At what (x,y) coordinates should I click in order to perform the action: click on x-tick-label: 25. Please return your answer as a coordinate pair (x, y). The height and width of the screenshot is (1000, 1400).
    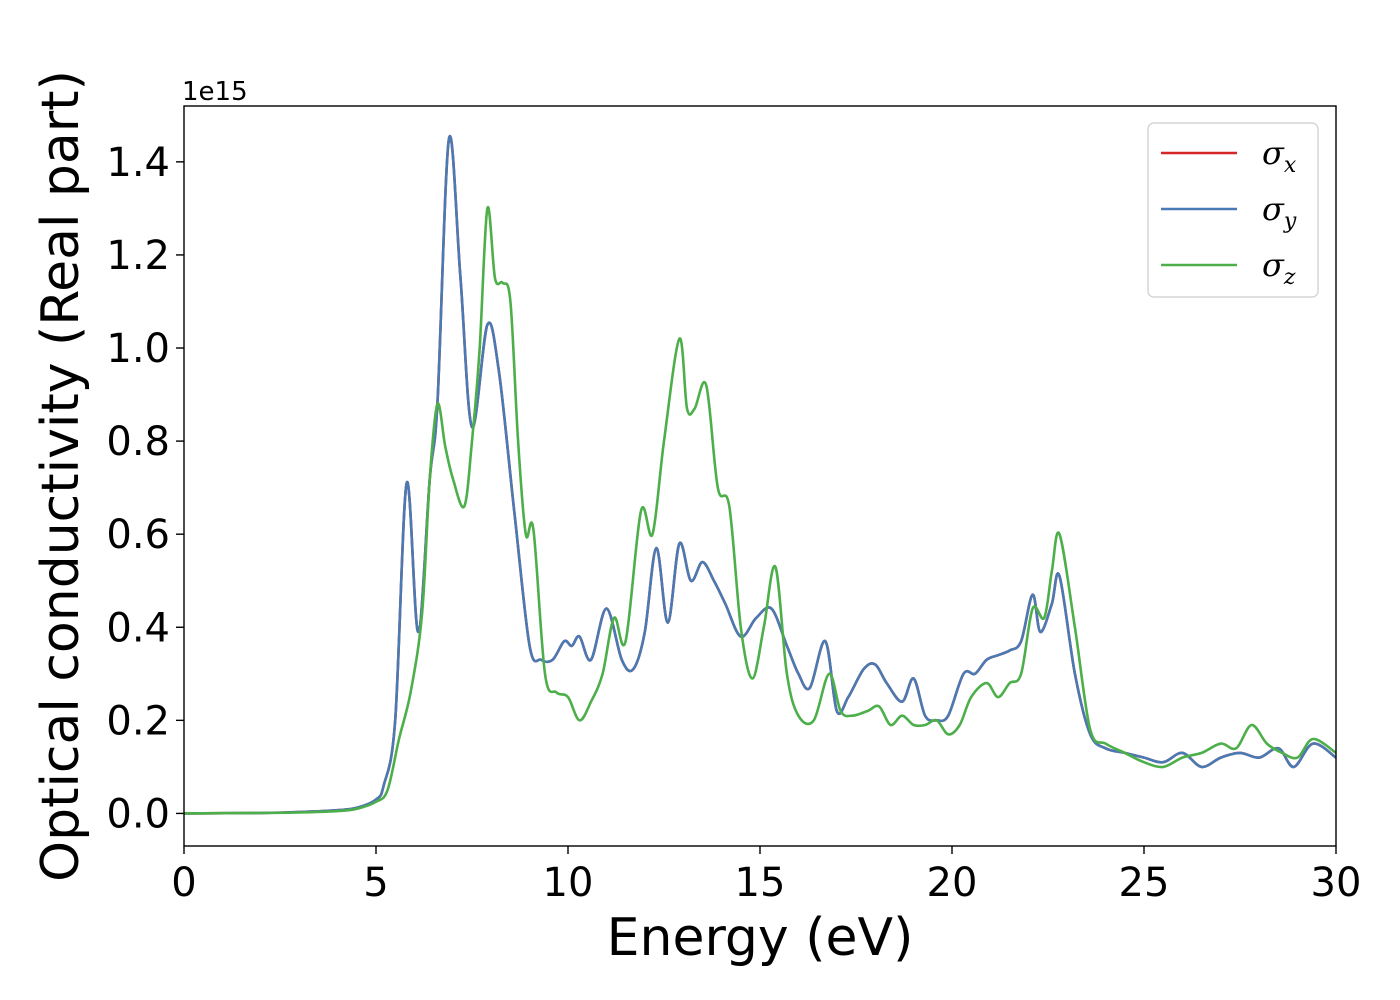
    Looking at the image, I should click on (1144, 883).